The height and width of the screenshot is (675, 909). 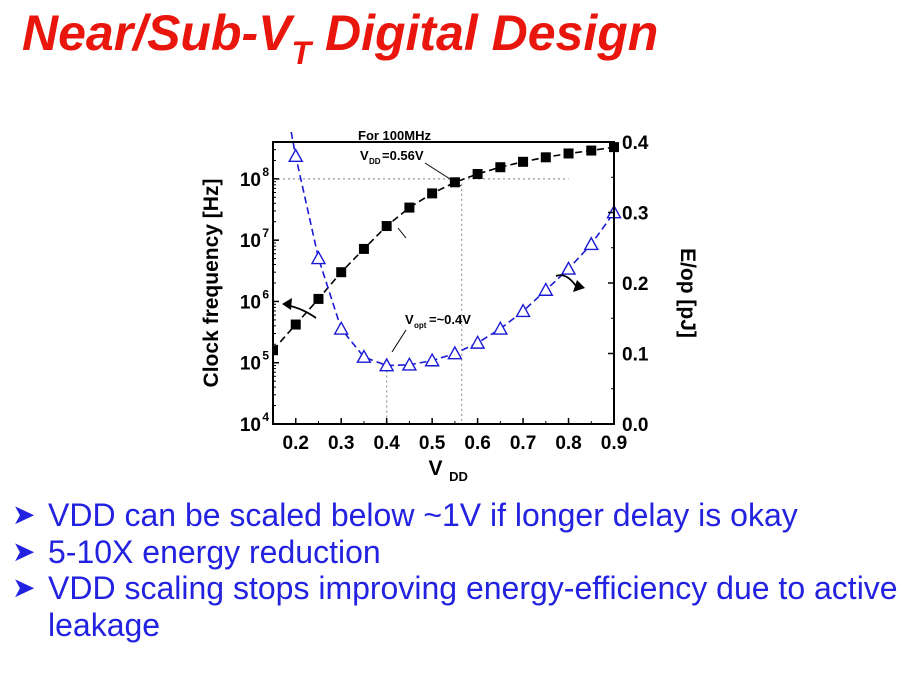 I want to click on annotation-freq-line1: For 100MHz, so click(x=394, y=135).